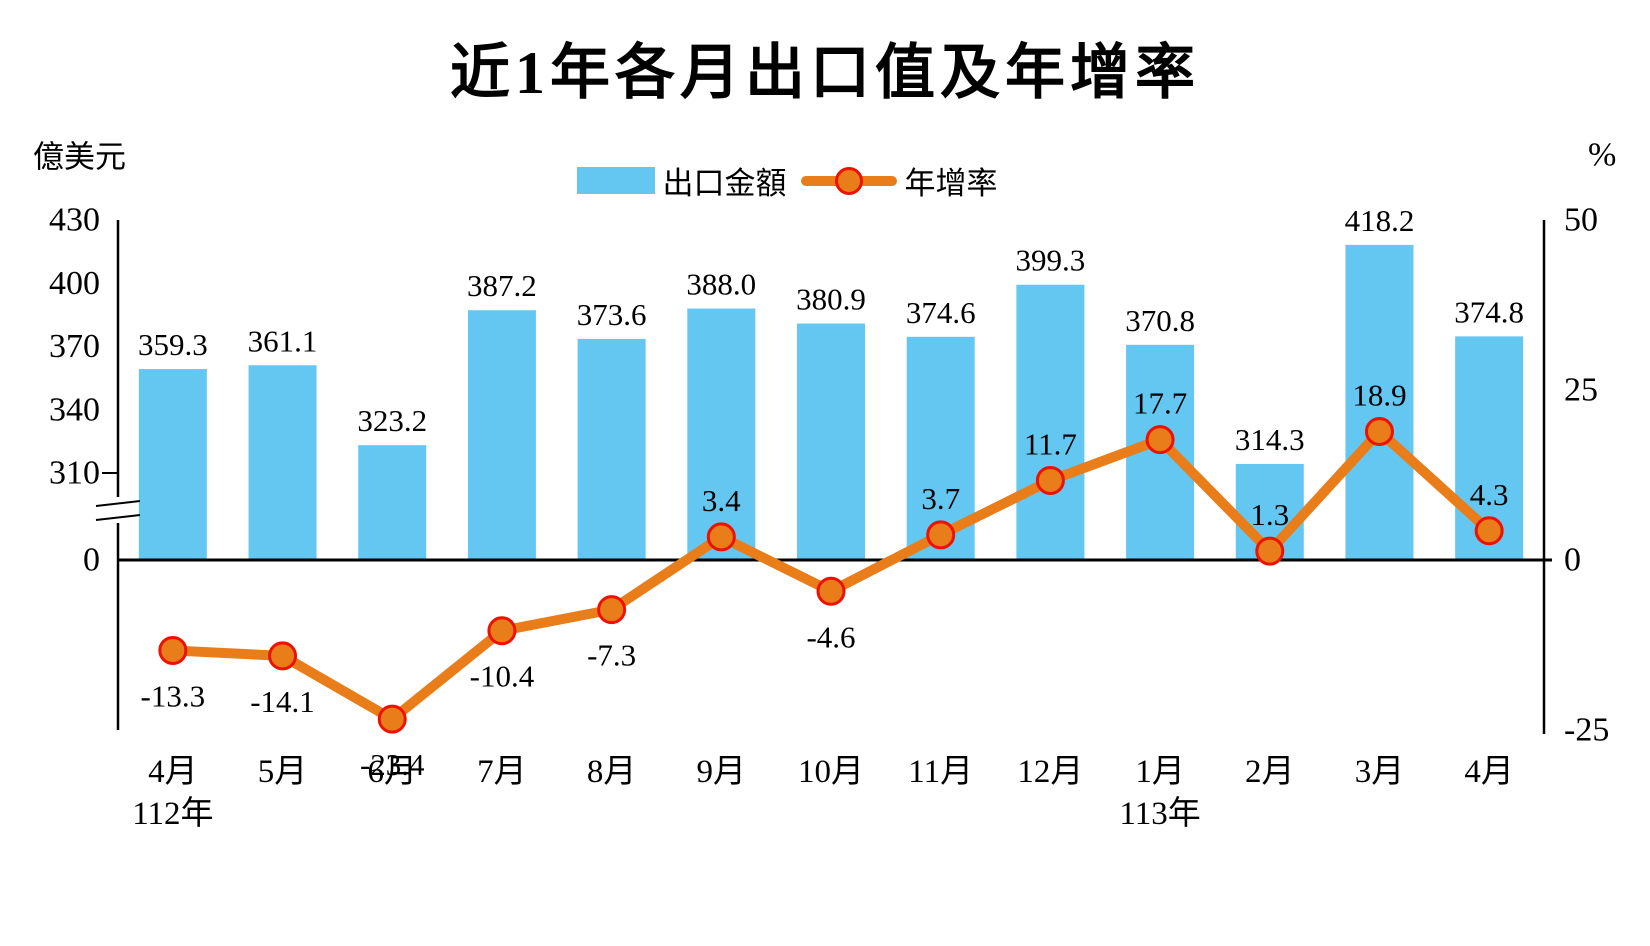  I want to click on x-axis-month-label: 3月, so click(1380, 772).